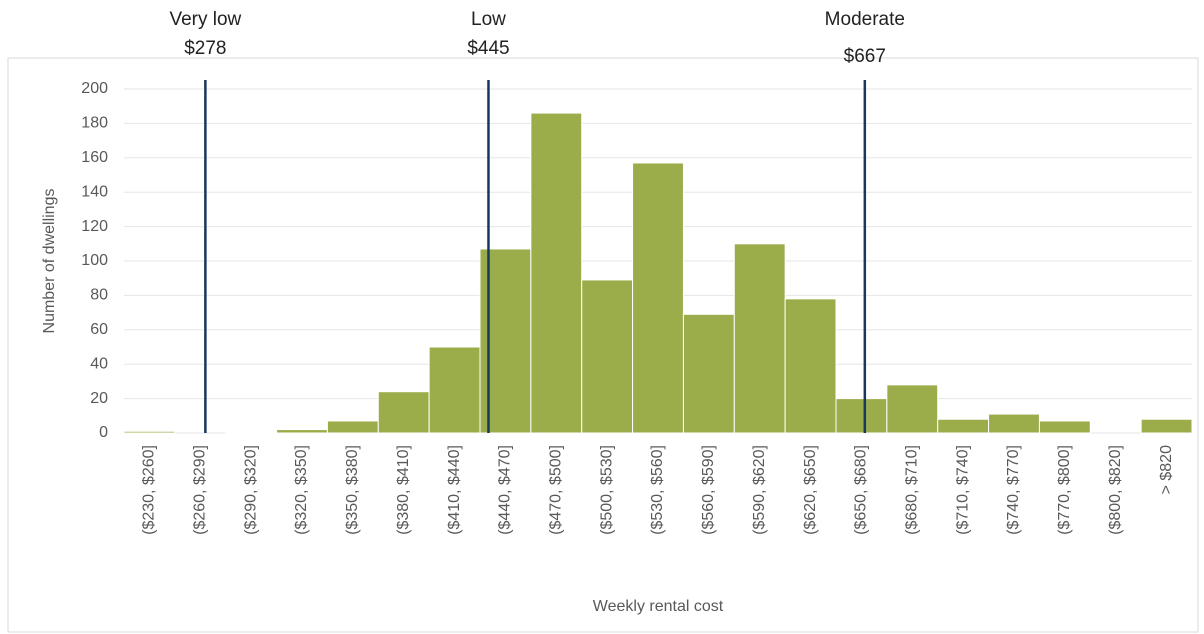 The height and width of the screenshot is (634, 1204). What do you see at coordinates (94, 157) in the screenshot?
I see `y-tick-label: 160` at bounding box center [94, 157].